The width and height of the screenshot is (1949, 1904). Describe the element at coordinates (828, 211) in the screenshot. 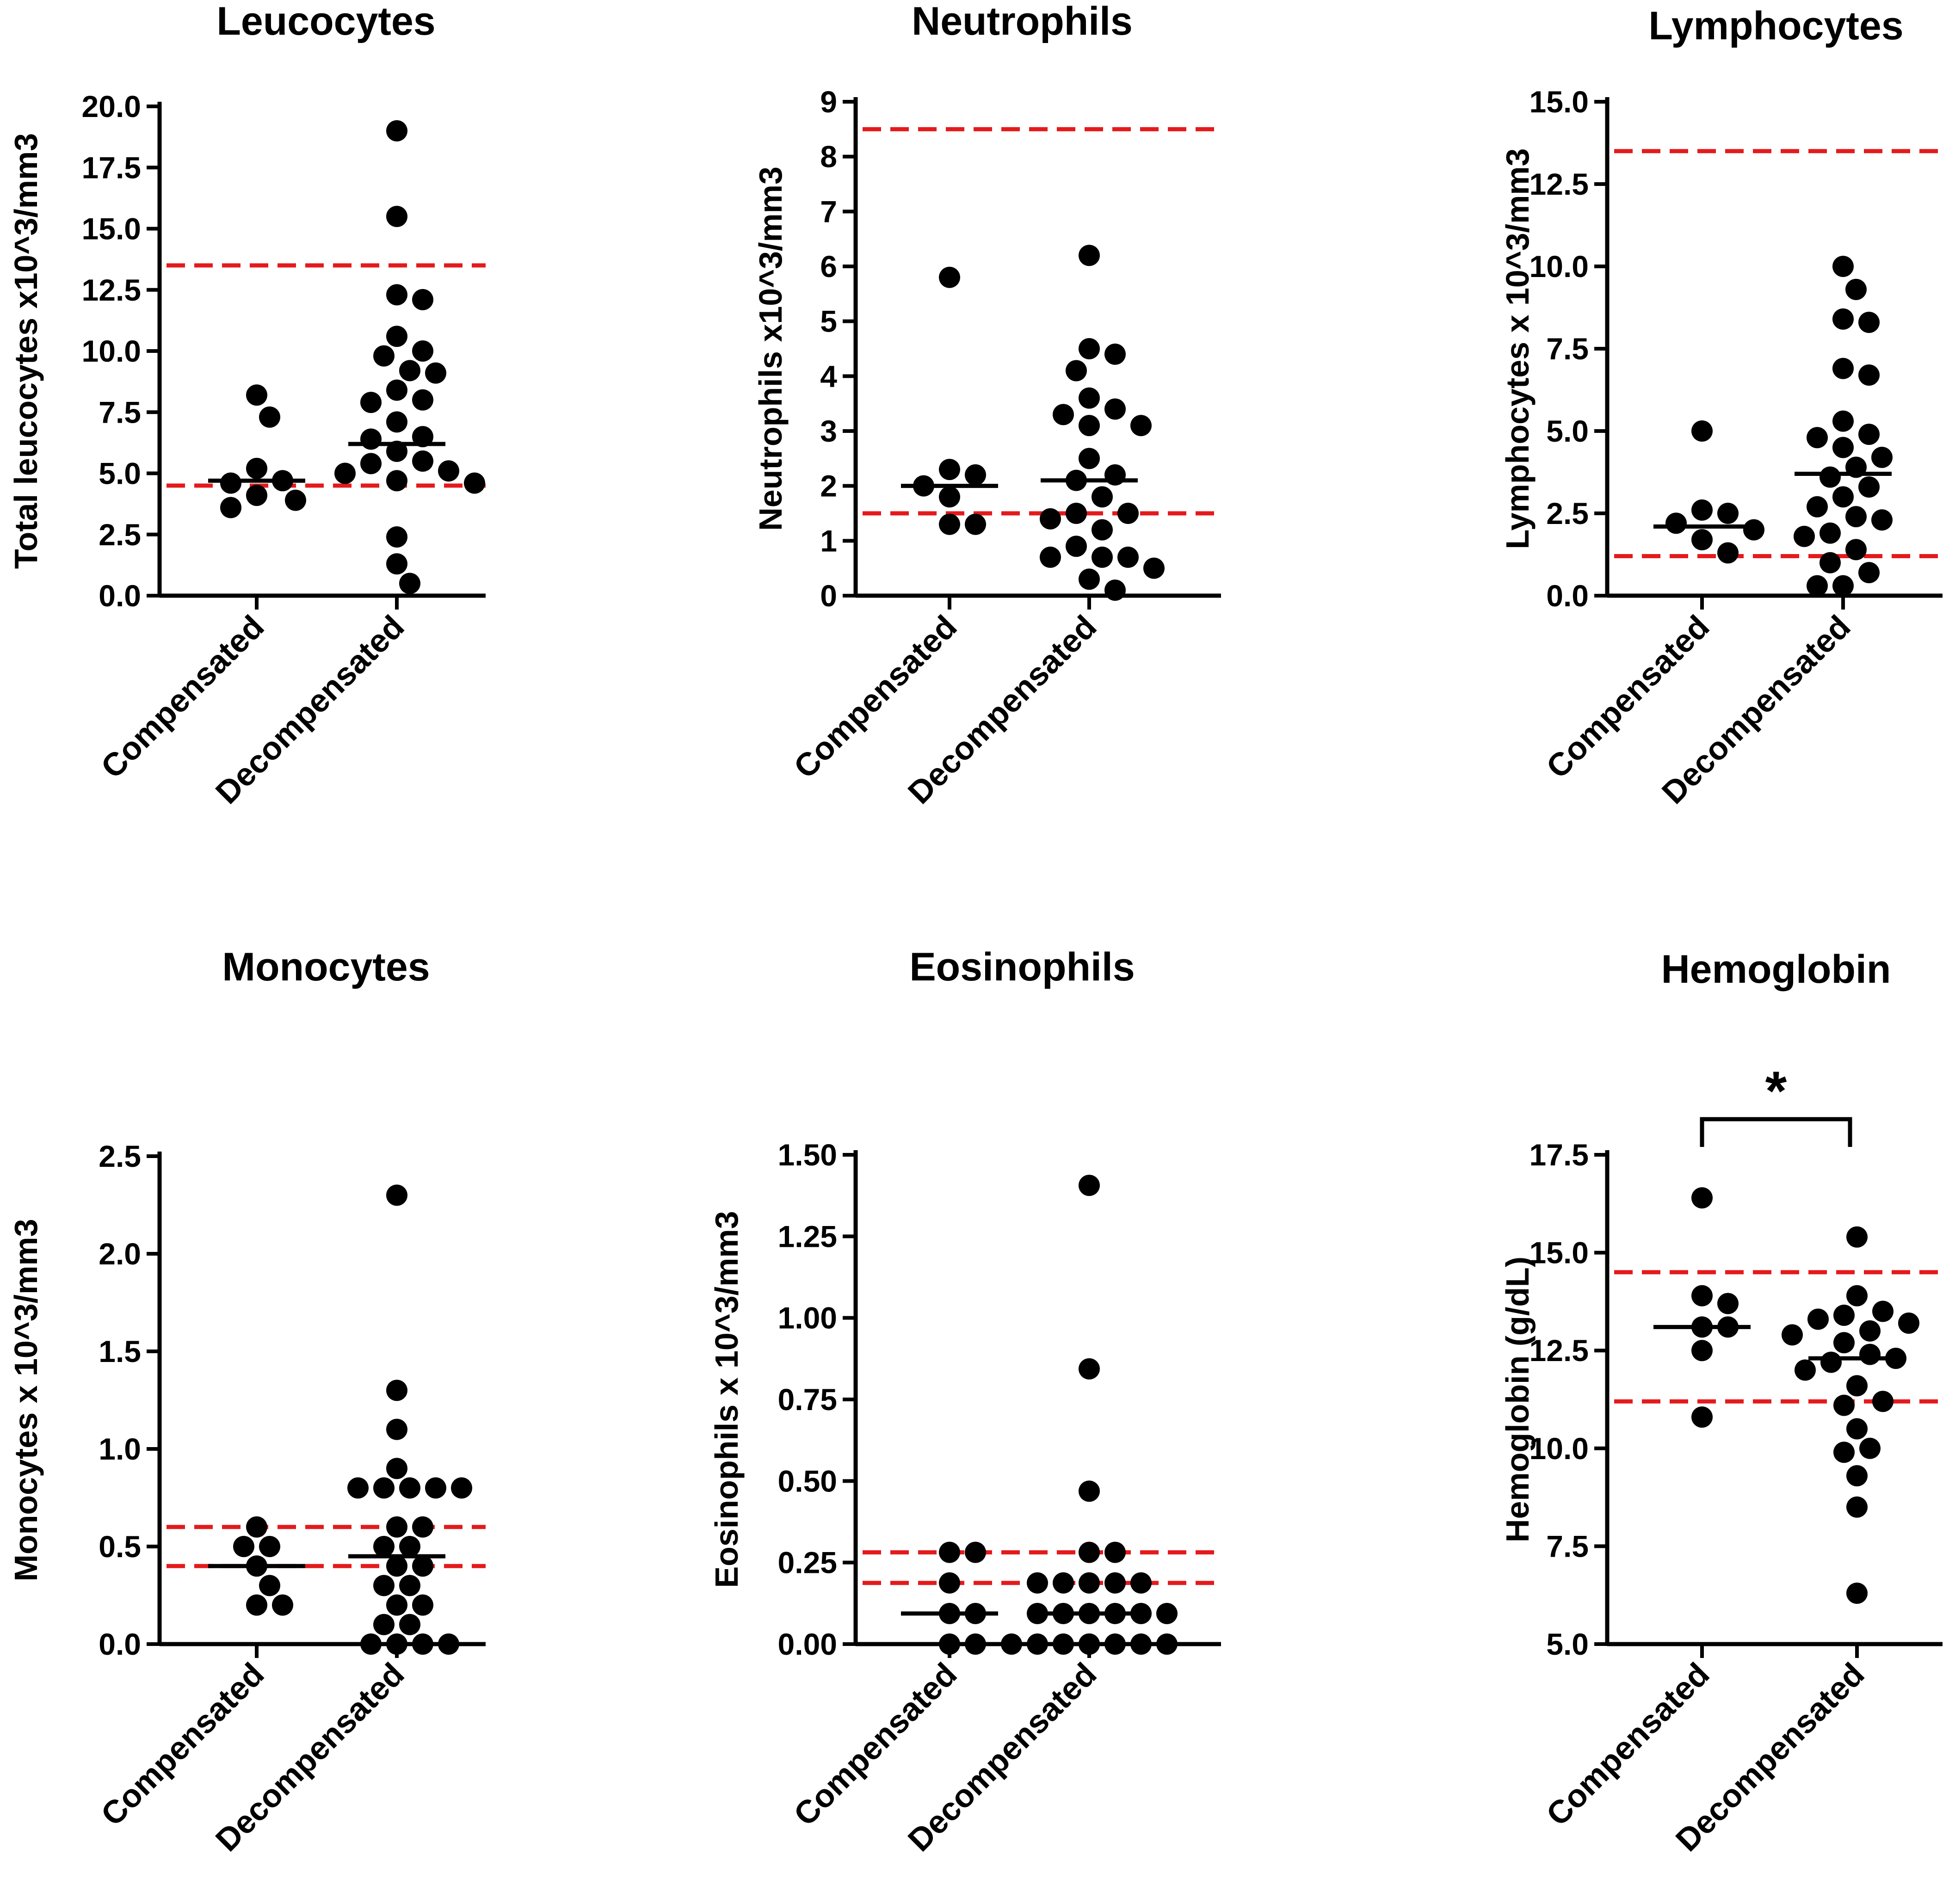

I see `y-tick-label: 7` at that location.